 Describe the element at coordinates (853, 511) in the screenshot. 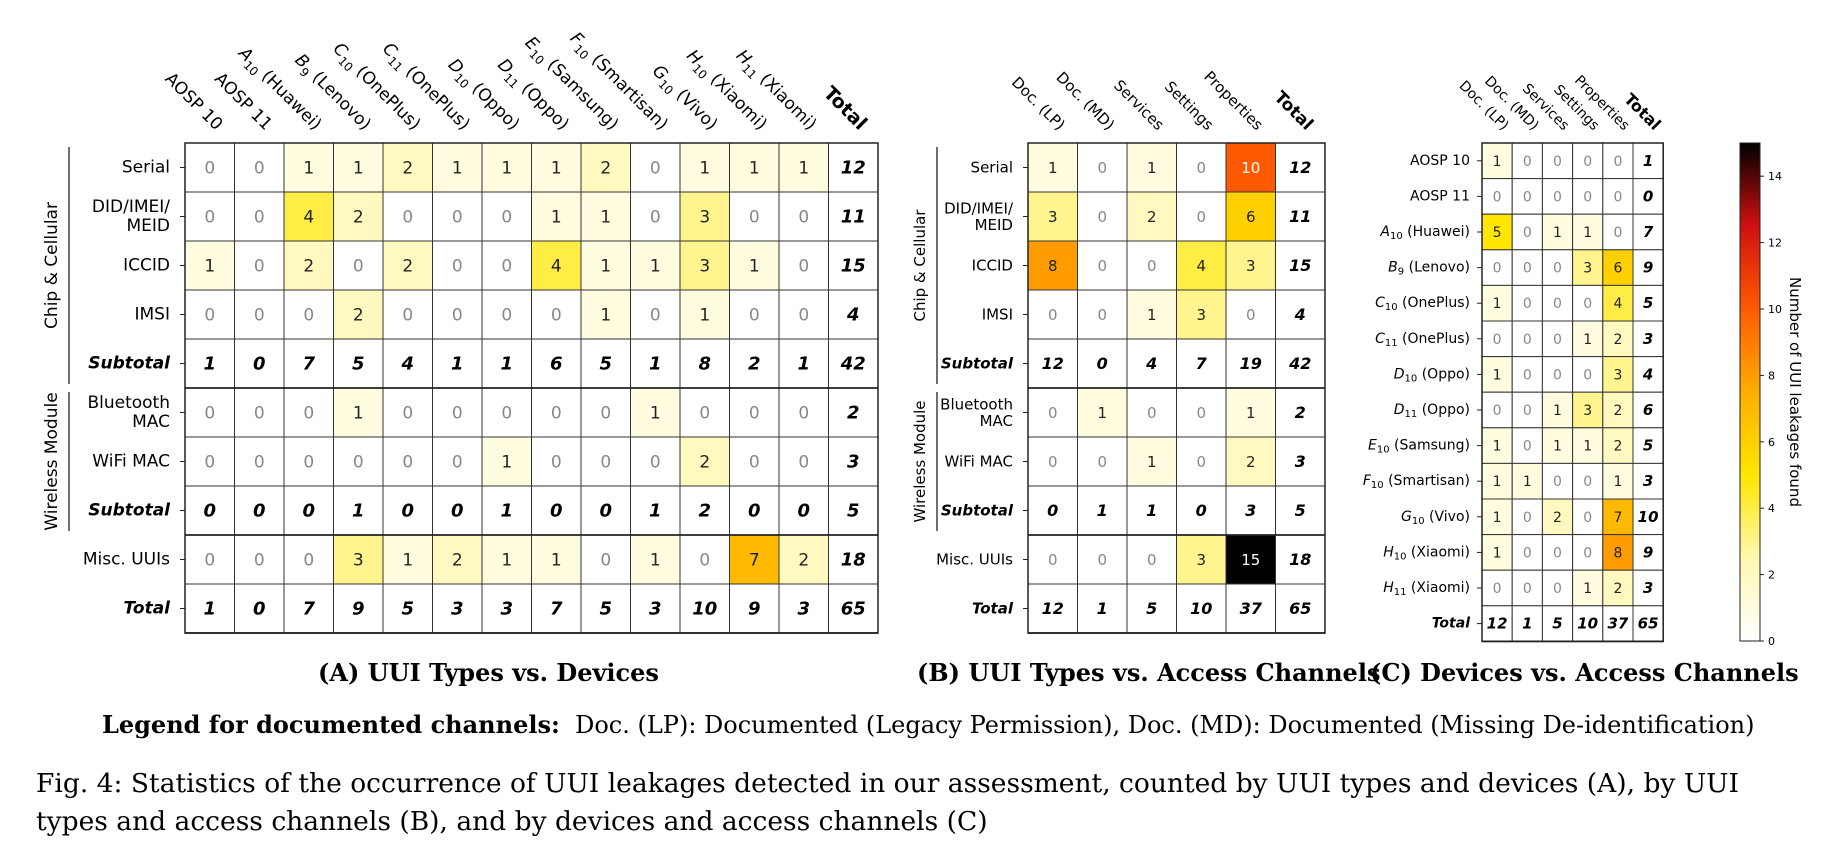

I see `heatmap-a-value: 5` at that location.